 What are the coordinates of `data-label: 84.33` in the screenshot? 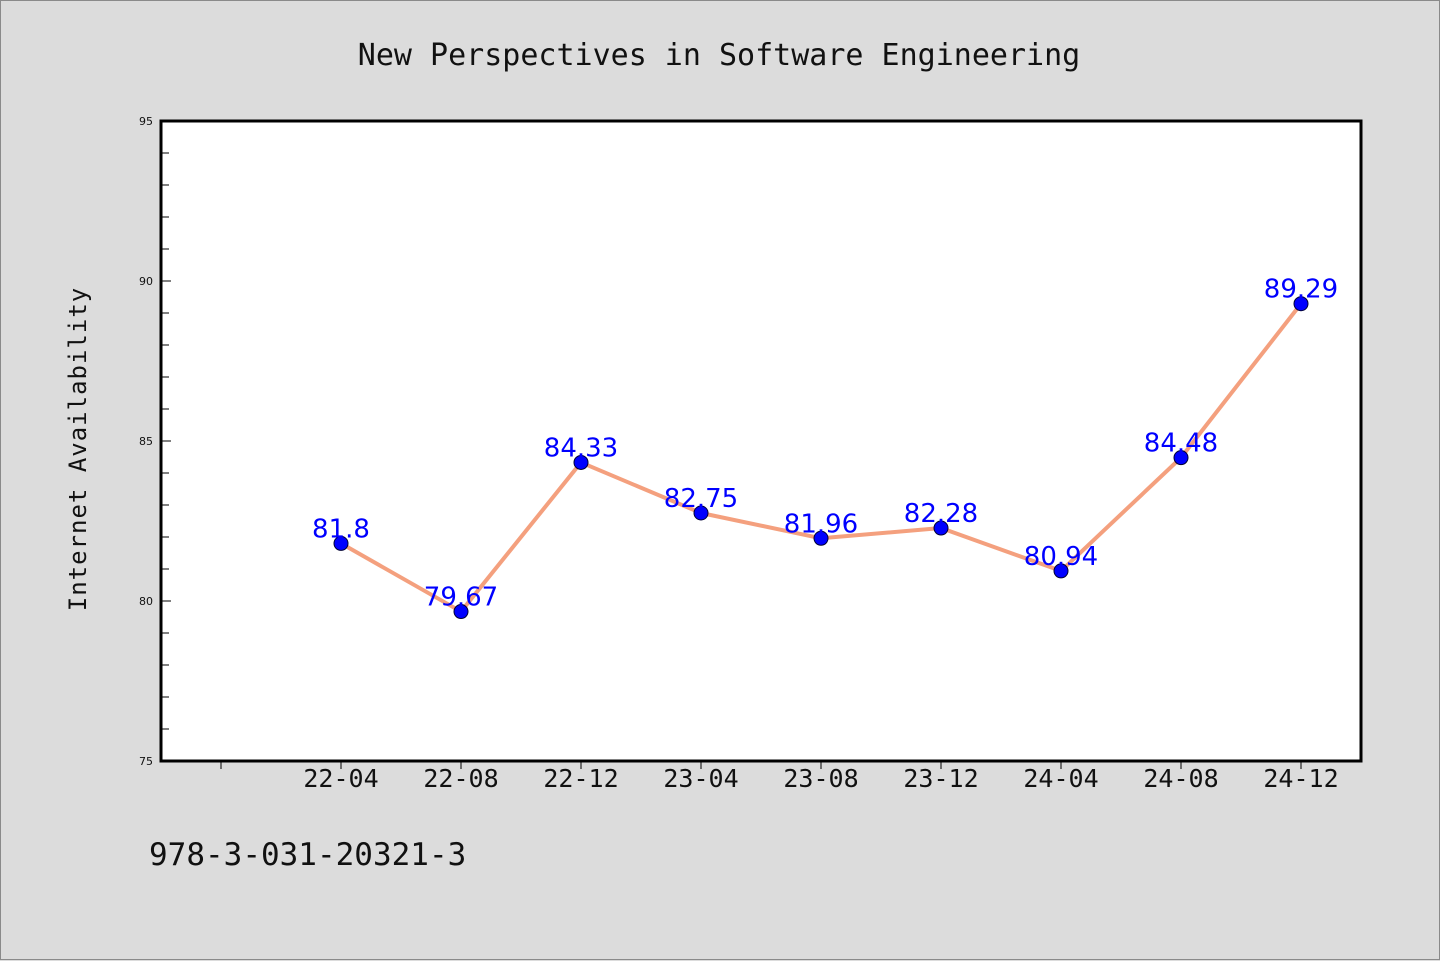 It's located at (581, 448).